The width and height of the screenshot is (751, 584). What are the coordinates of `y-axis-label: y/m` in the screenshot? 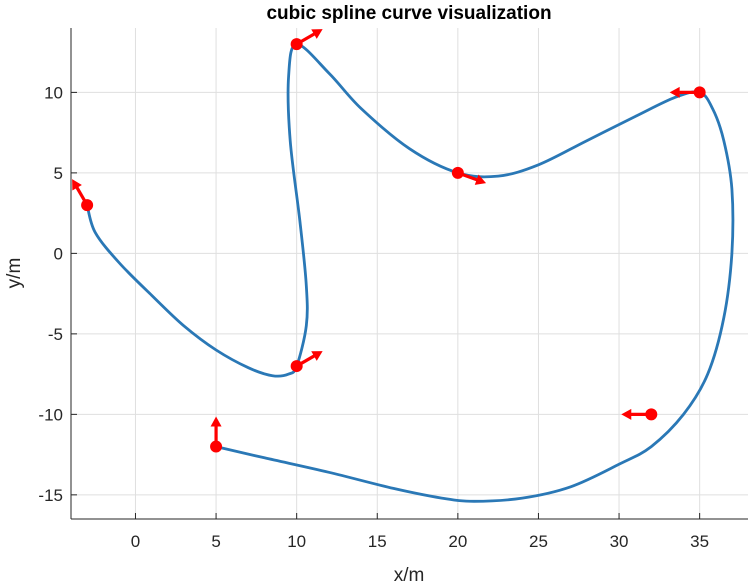 It's located at (14, 273).